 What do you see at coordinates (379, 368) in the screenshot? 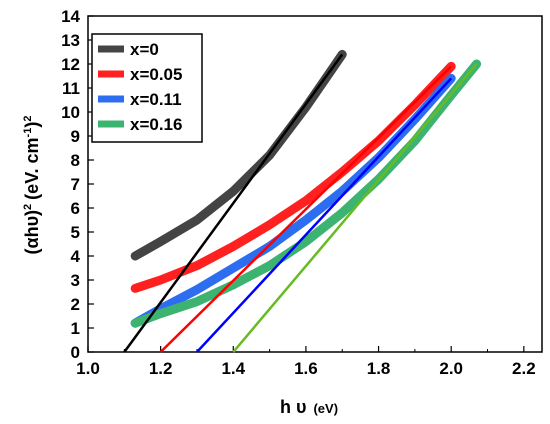
I see `x-tick-label: 1.8` at bounding box center [379, 368].